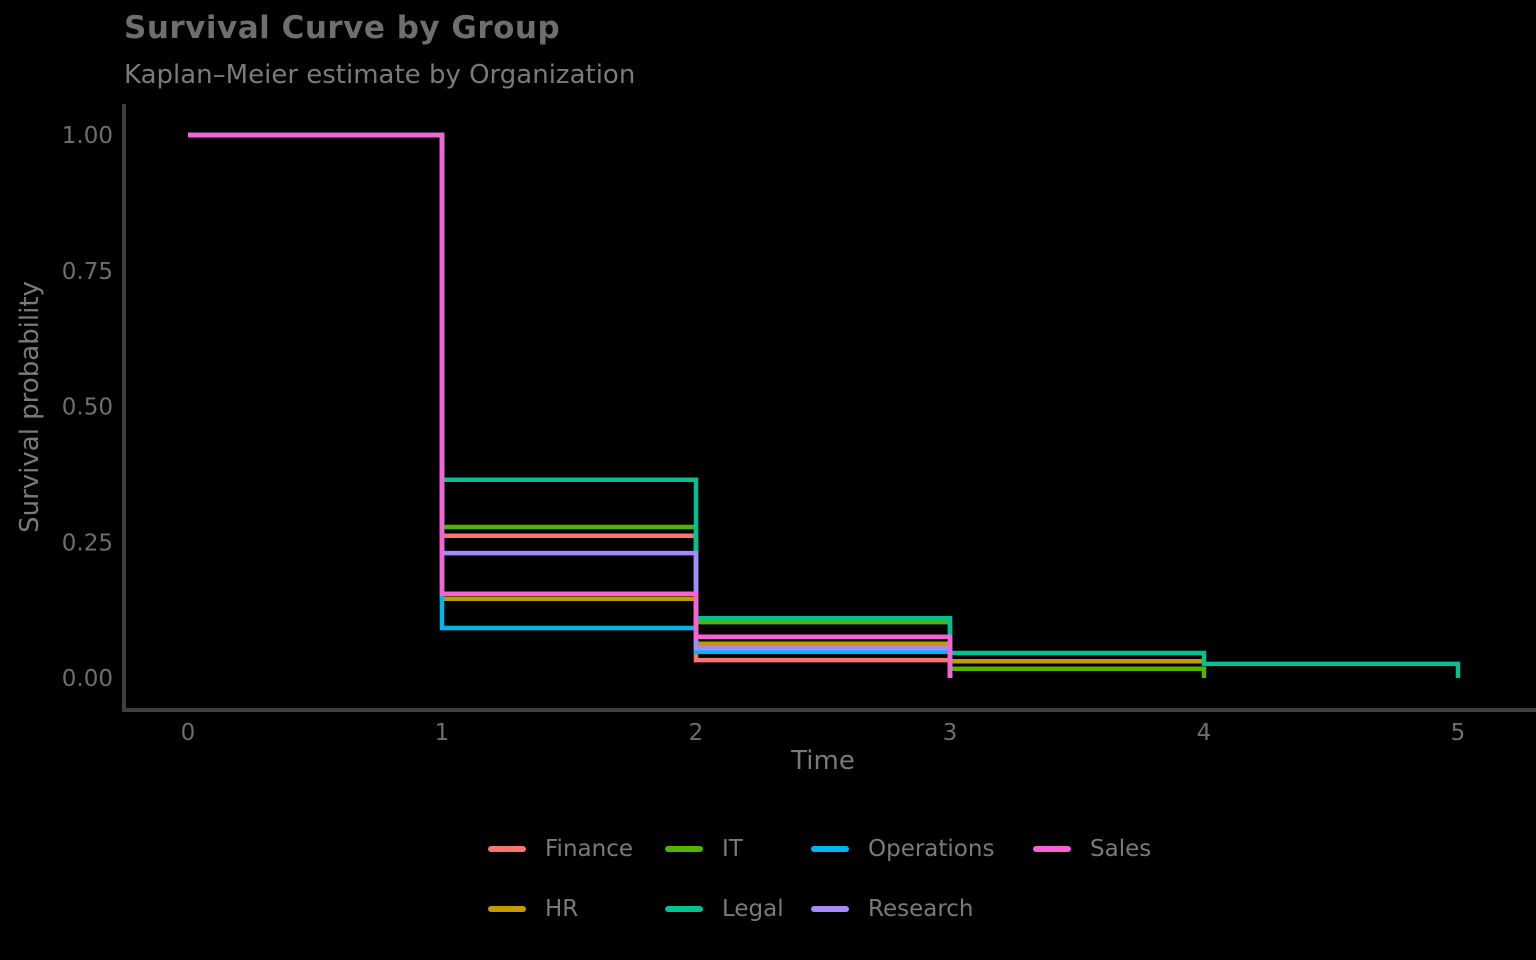 This screenshot has width=1536, height=960. Describe the element at coordinates (87, 272) in the screenshot. I see `y-tick-label: 0.75` at that location.